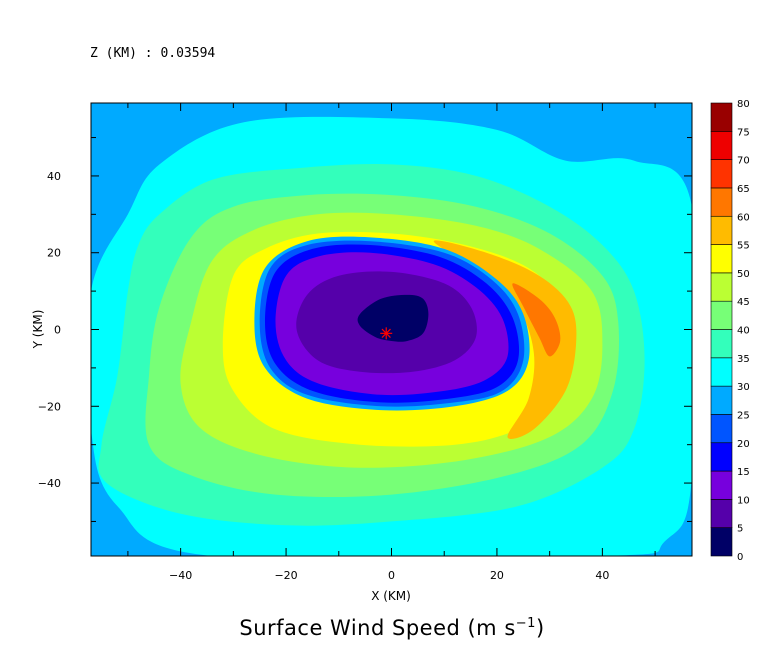 The height and width of the screenshot is (662, 768). Describe the element at coordinates (743, 331) in the screenshot. I see `colorbar-label: 40` at that location.